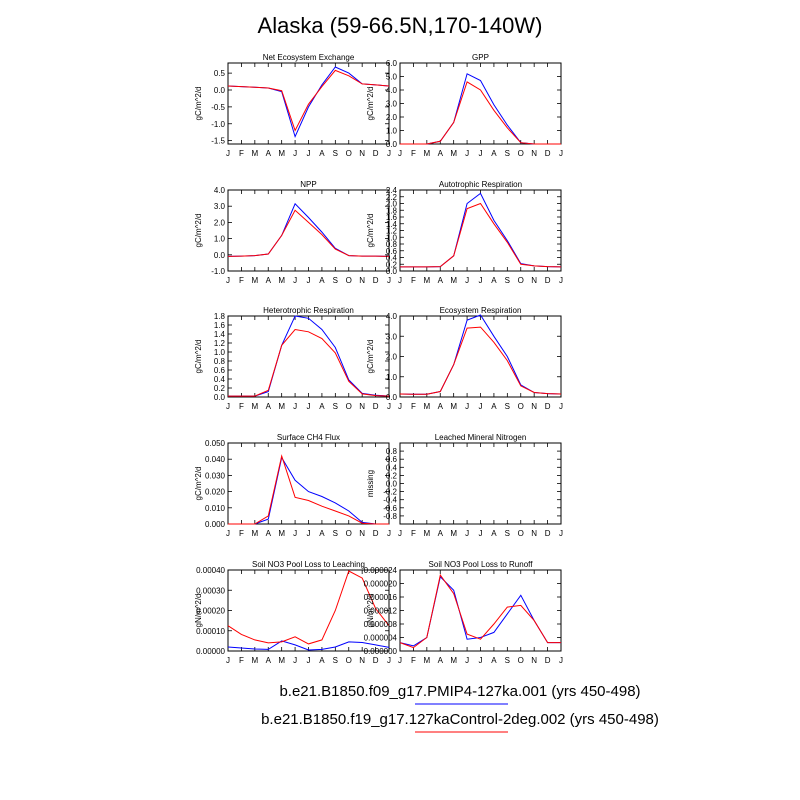 The height and width of the screenshot is (800, 800). I want to click on plot-frame, so click(308, 230).